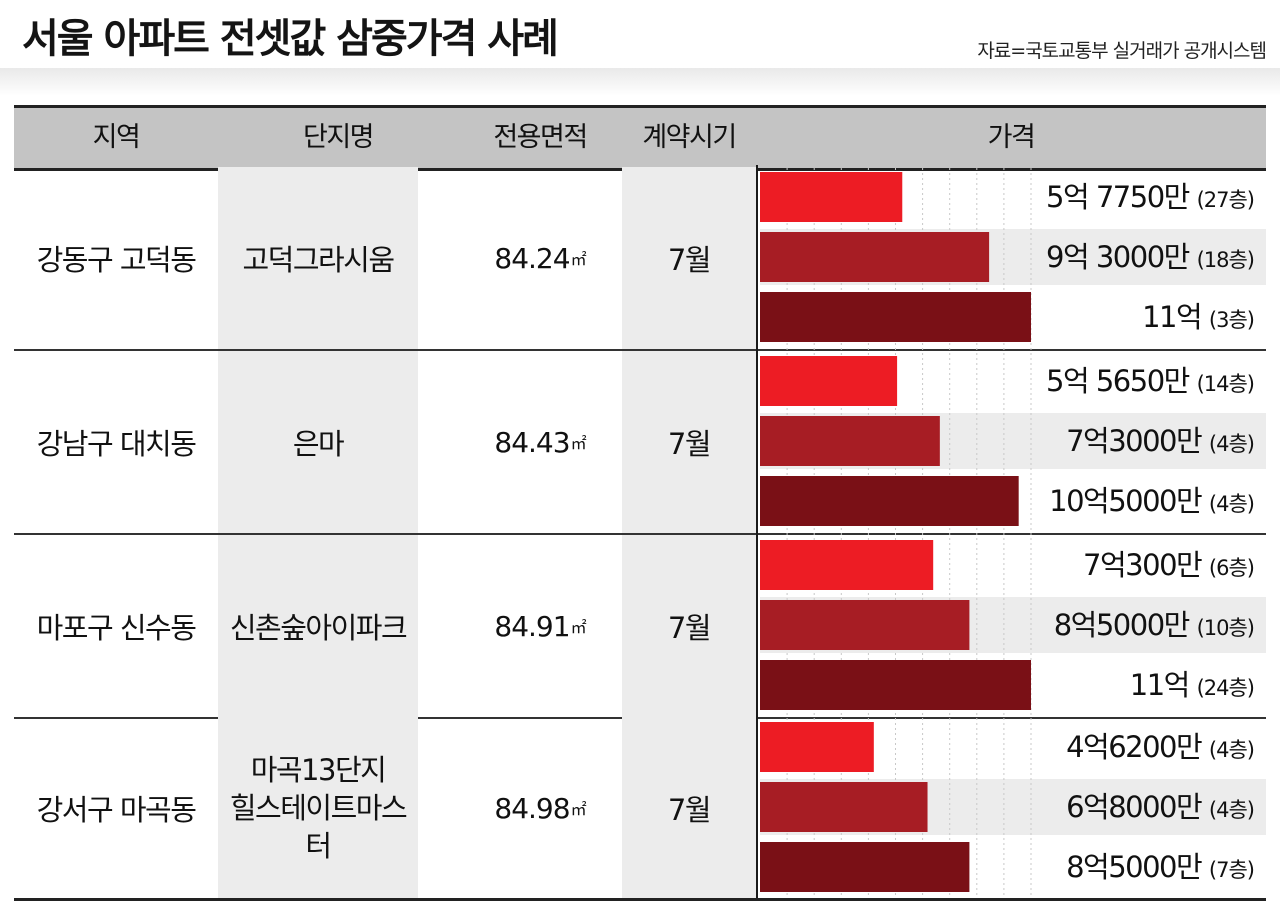  I want to click on area-value: 84.91, so click(532, 626).